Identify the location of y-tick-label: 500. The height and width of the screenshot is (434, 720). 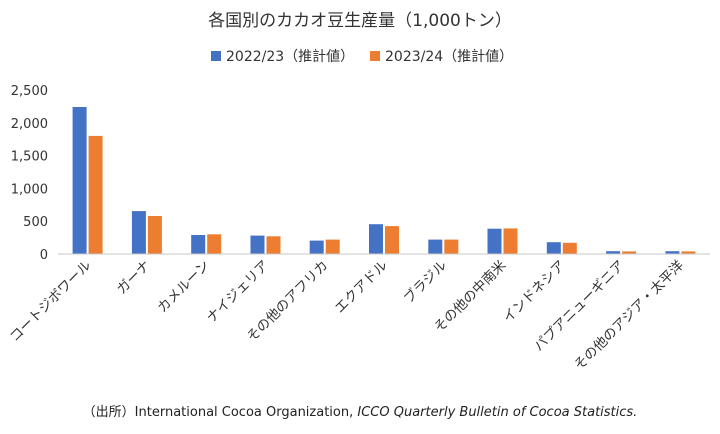
(35, 222).